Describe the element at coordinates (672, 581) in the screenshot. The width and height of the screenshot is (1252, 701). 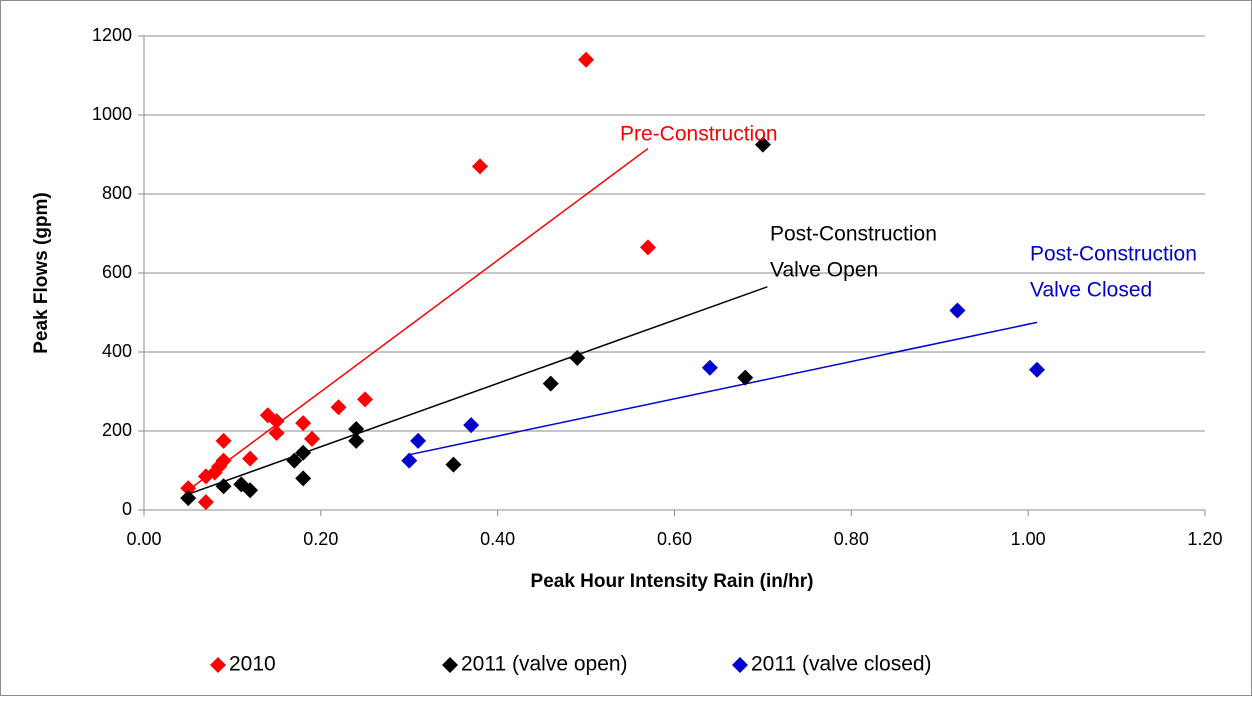
I see `x-axis-title: Peak Hour Intensity Rain (in/hr)` at that location.